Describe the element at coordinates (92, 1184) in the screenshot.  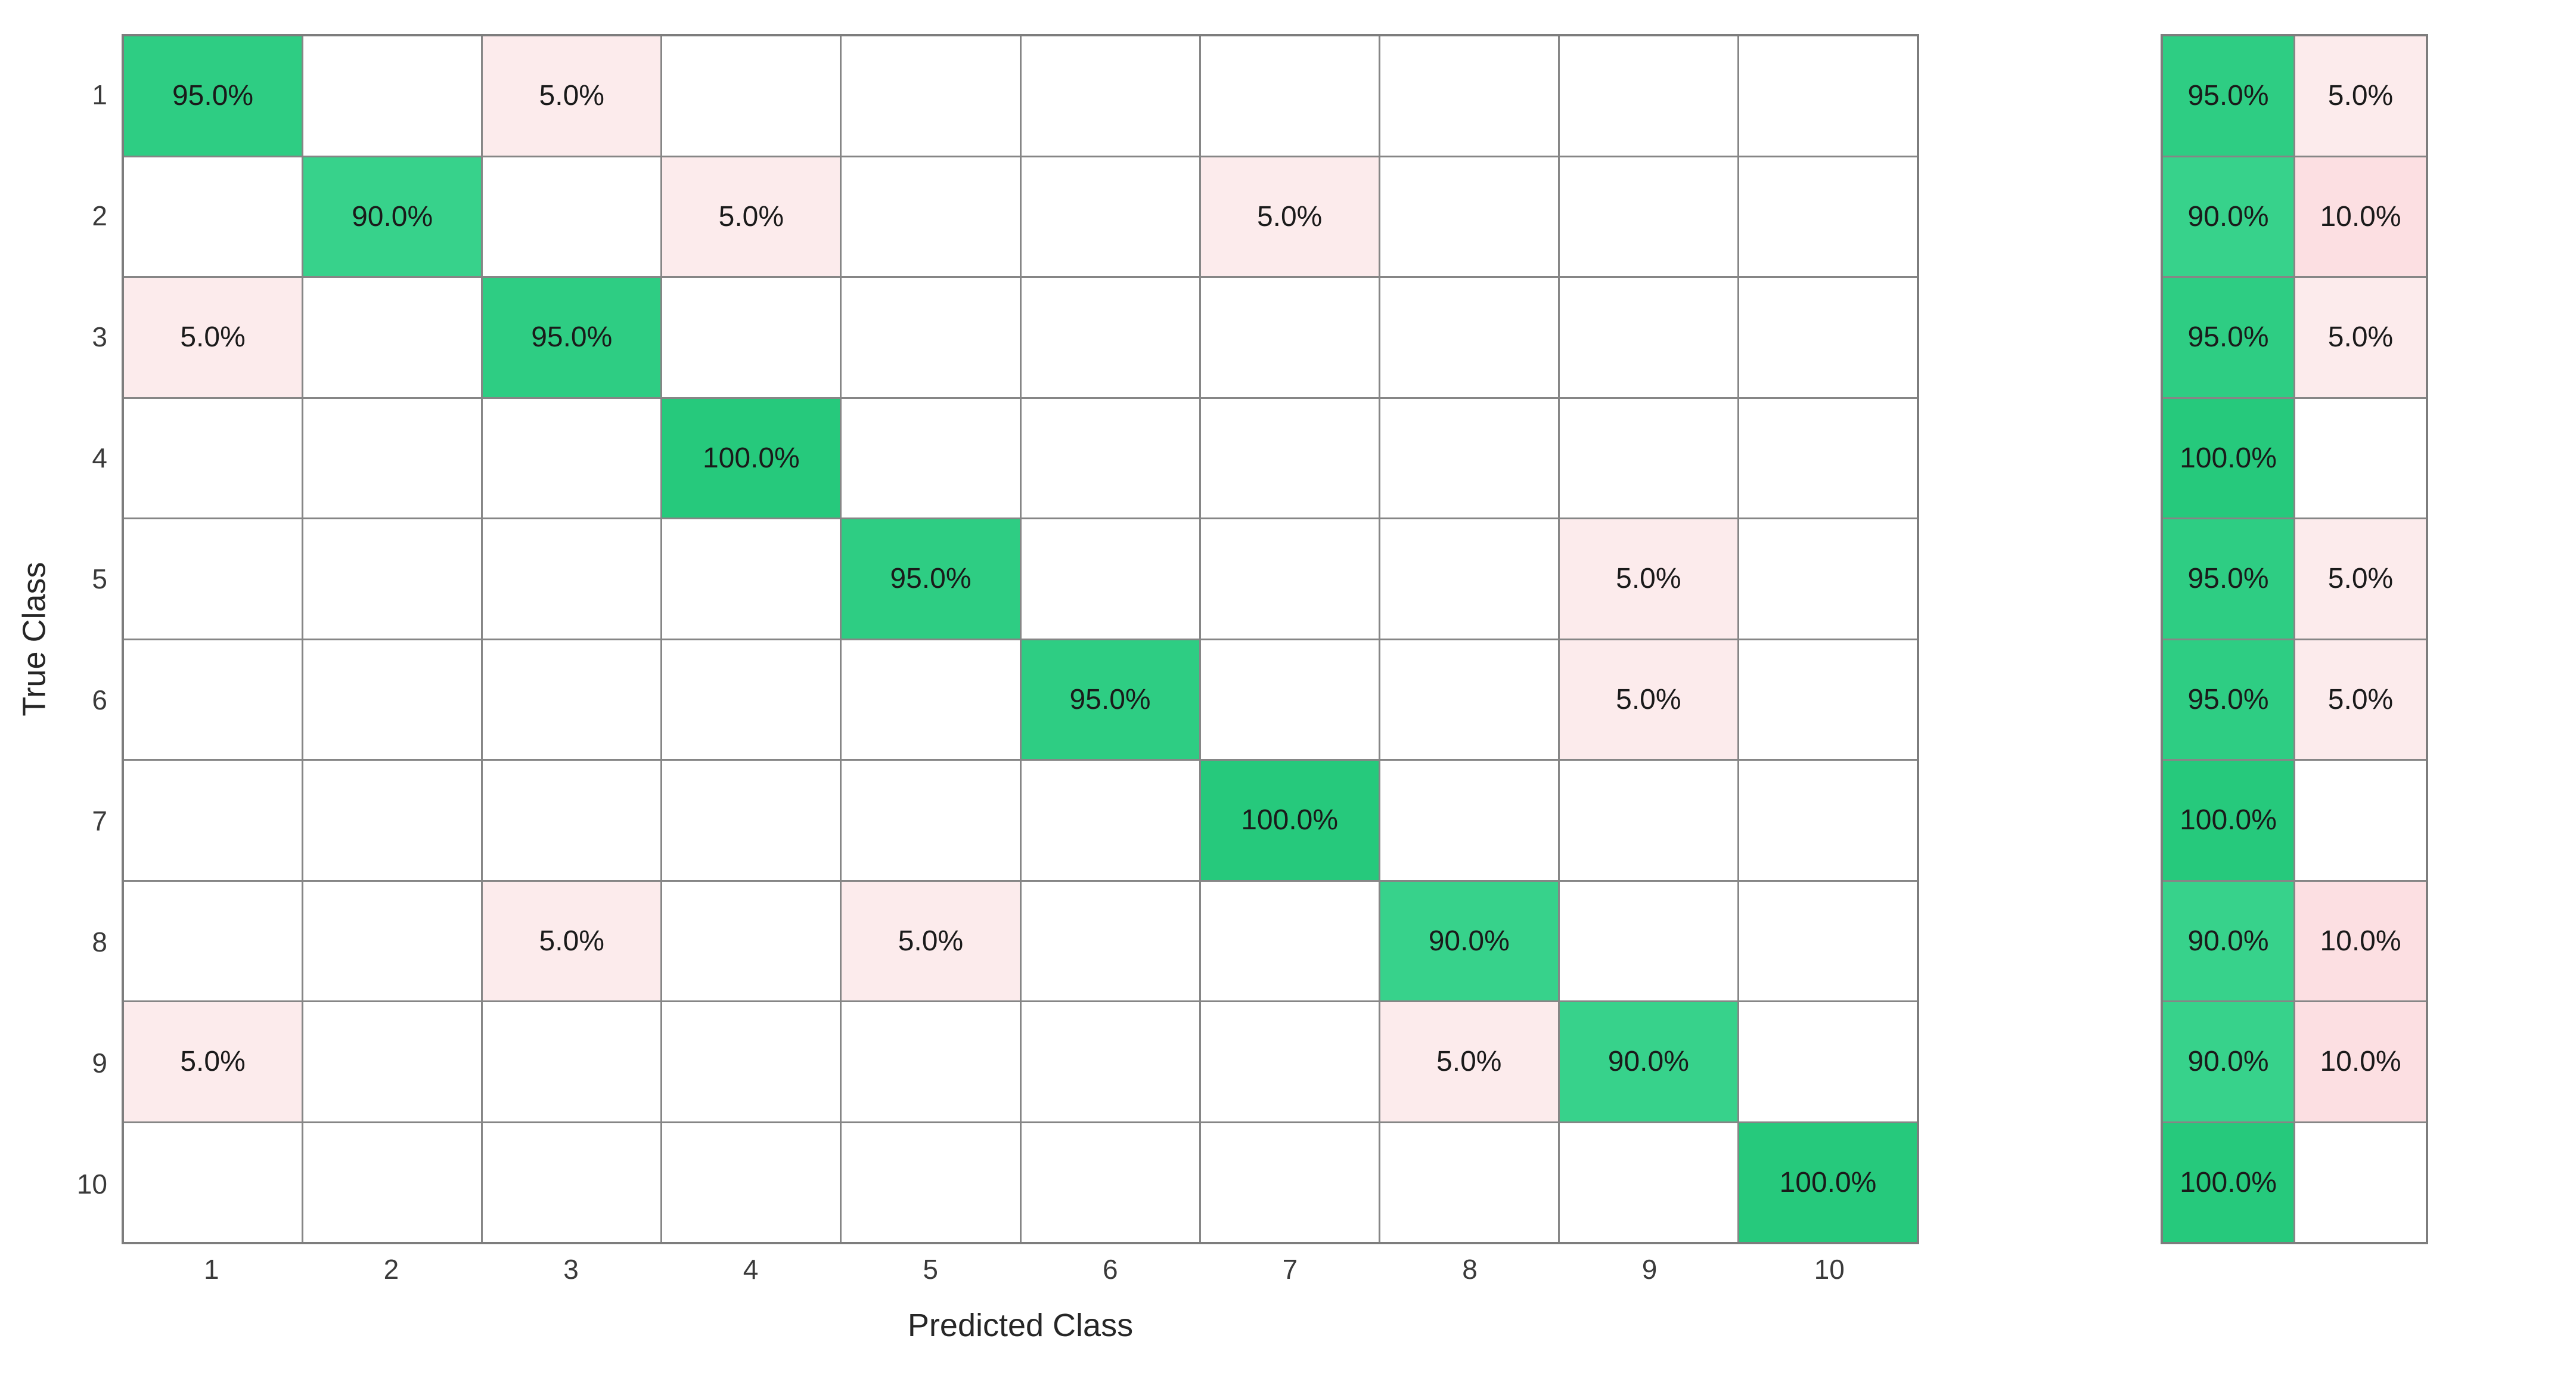
I see `y-tick-label: 10` at that location.